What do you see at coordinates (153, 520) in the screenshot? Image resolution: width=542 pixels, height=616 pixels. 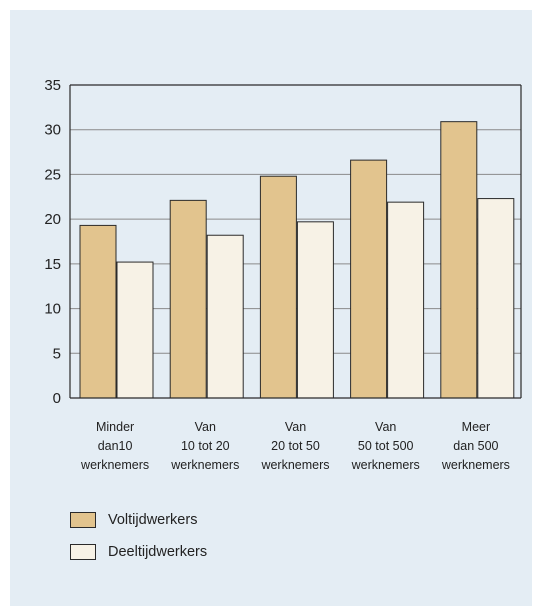 I see `legend-label-voltijdwerkers: Voltijdwerkers` at bounding box center [153, 520].